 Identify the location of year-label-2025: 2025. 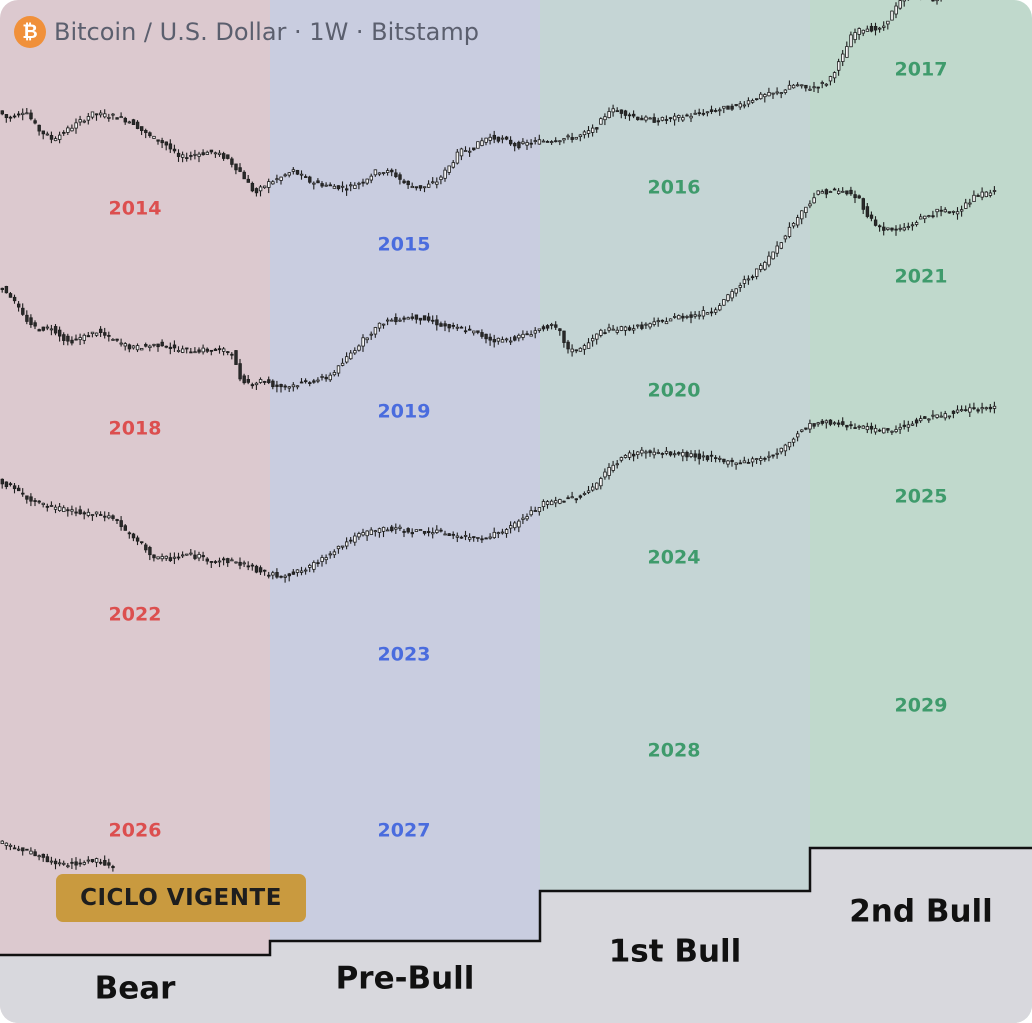
(921, 497).